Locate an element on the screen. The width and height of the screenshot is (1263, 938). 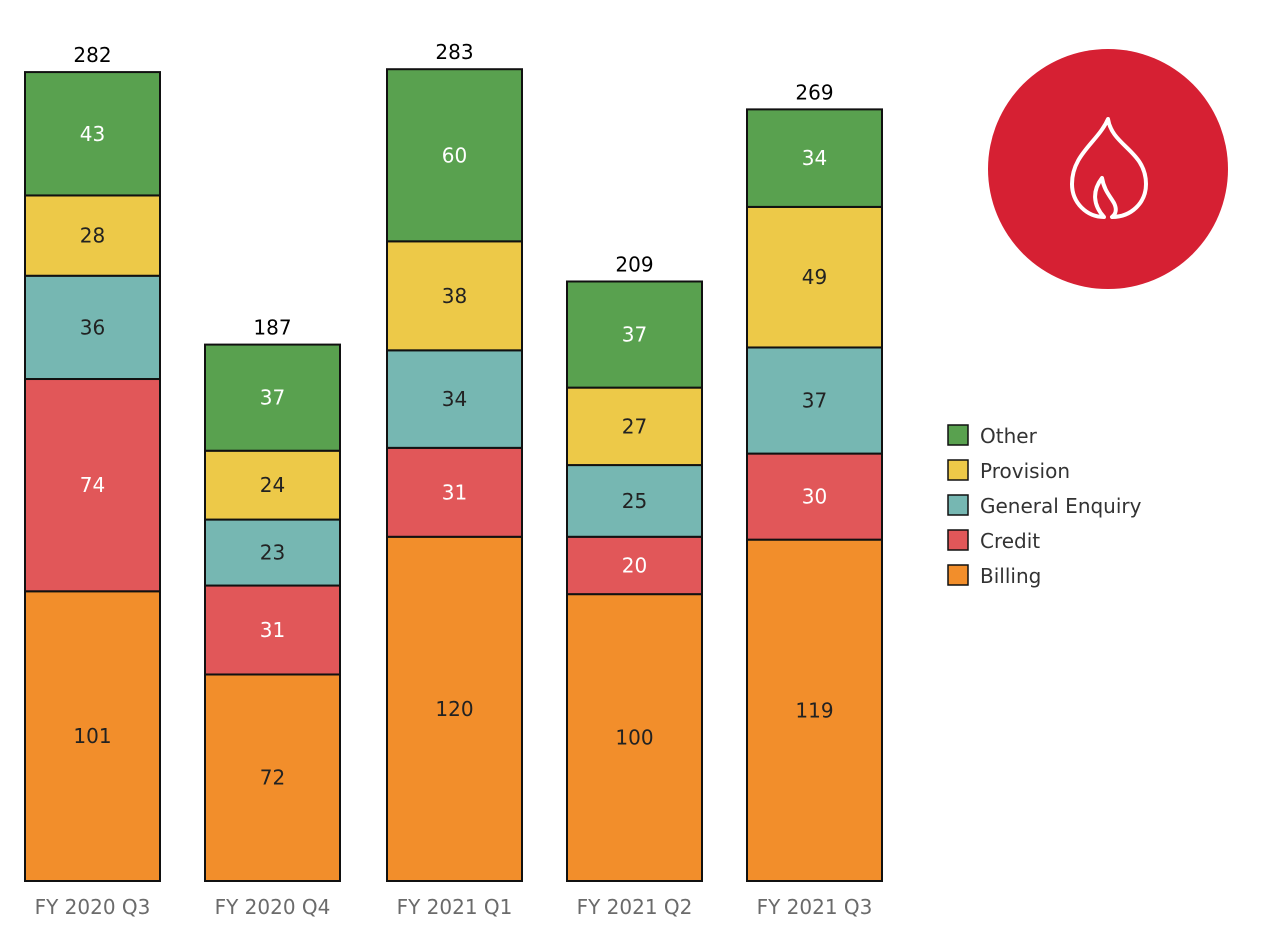
category-tick-label: FY 2021 Q1 is located at coordinates (455, 907).